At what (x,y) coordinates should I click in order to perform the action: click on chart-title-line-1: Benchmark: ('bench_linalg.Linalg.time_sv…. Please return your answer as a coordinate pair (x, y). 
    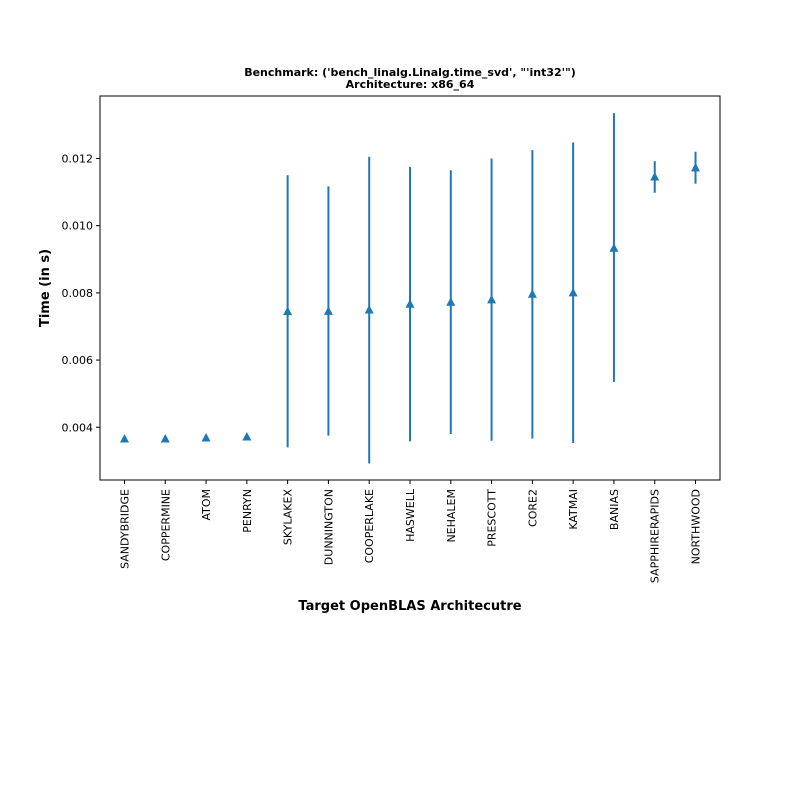
    Looking at the image, I should click on (410, 72).